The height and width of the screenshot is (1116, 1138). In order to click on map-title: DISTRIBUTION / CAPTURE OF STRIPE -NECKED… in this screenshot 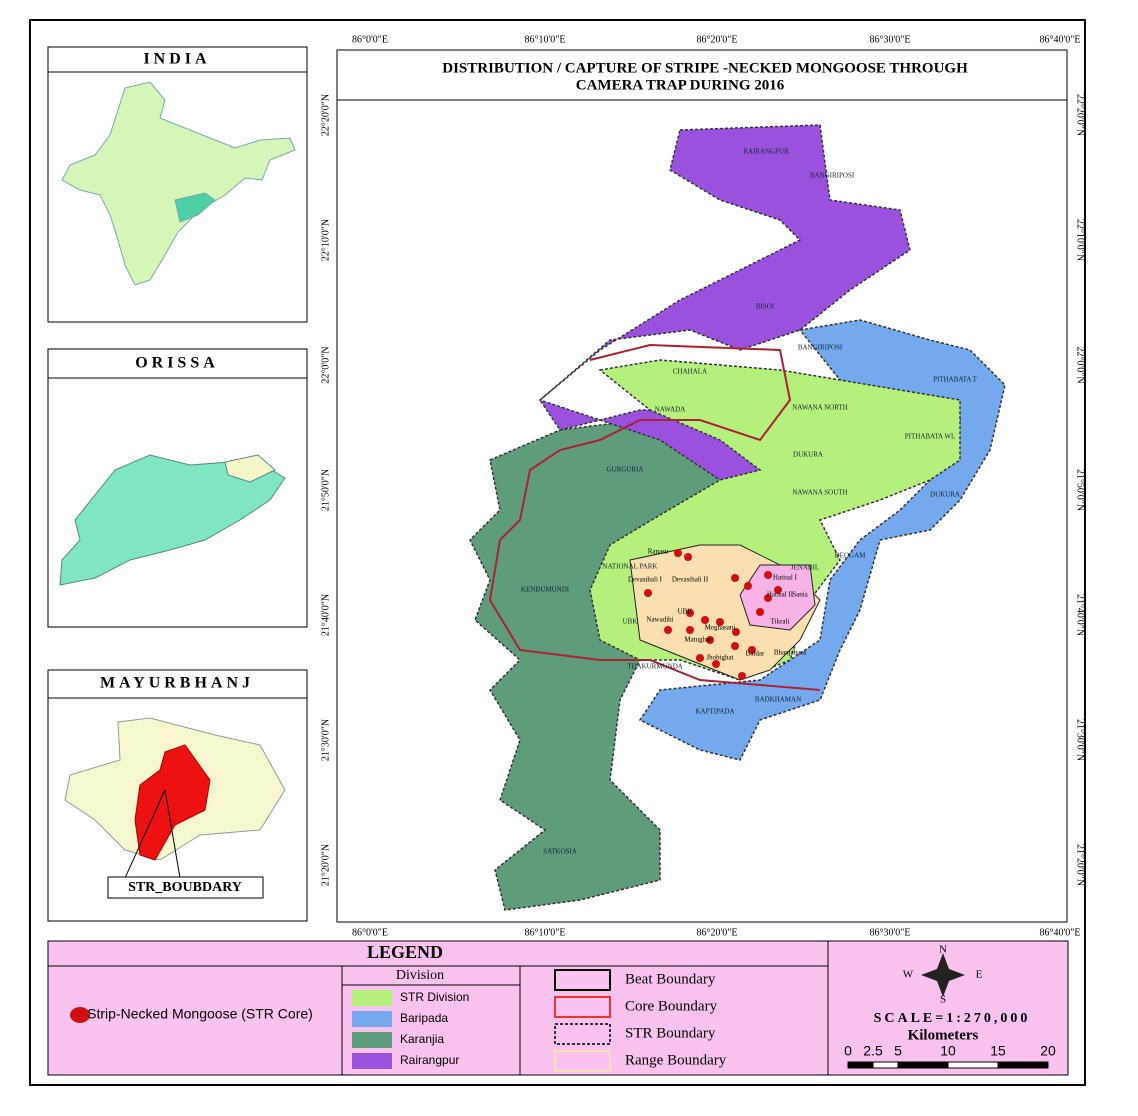, I will do `click(705, 68)`.